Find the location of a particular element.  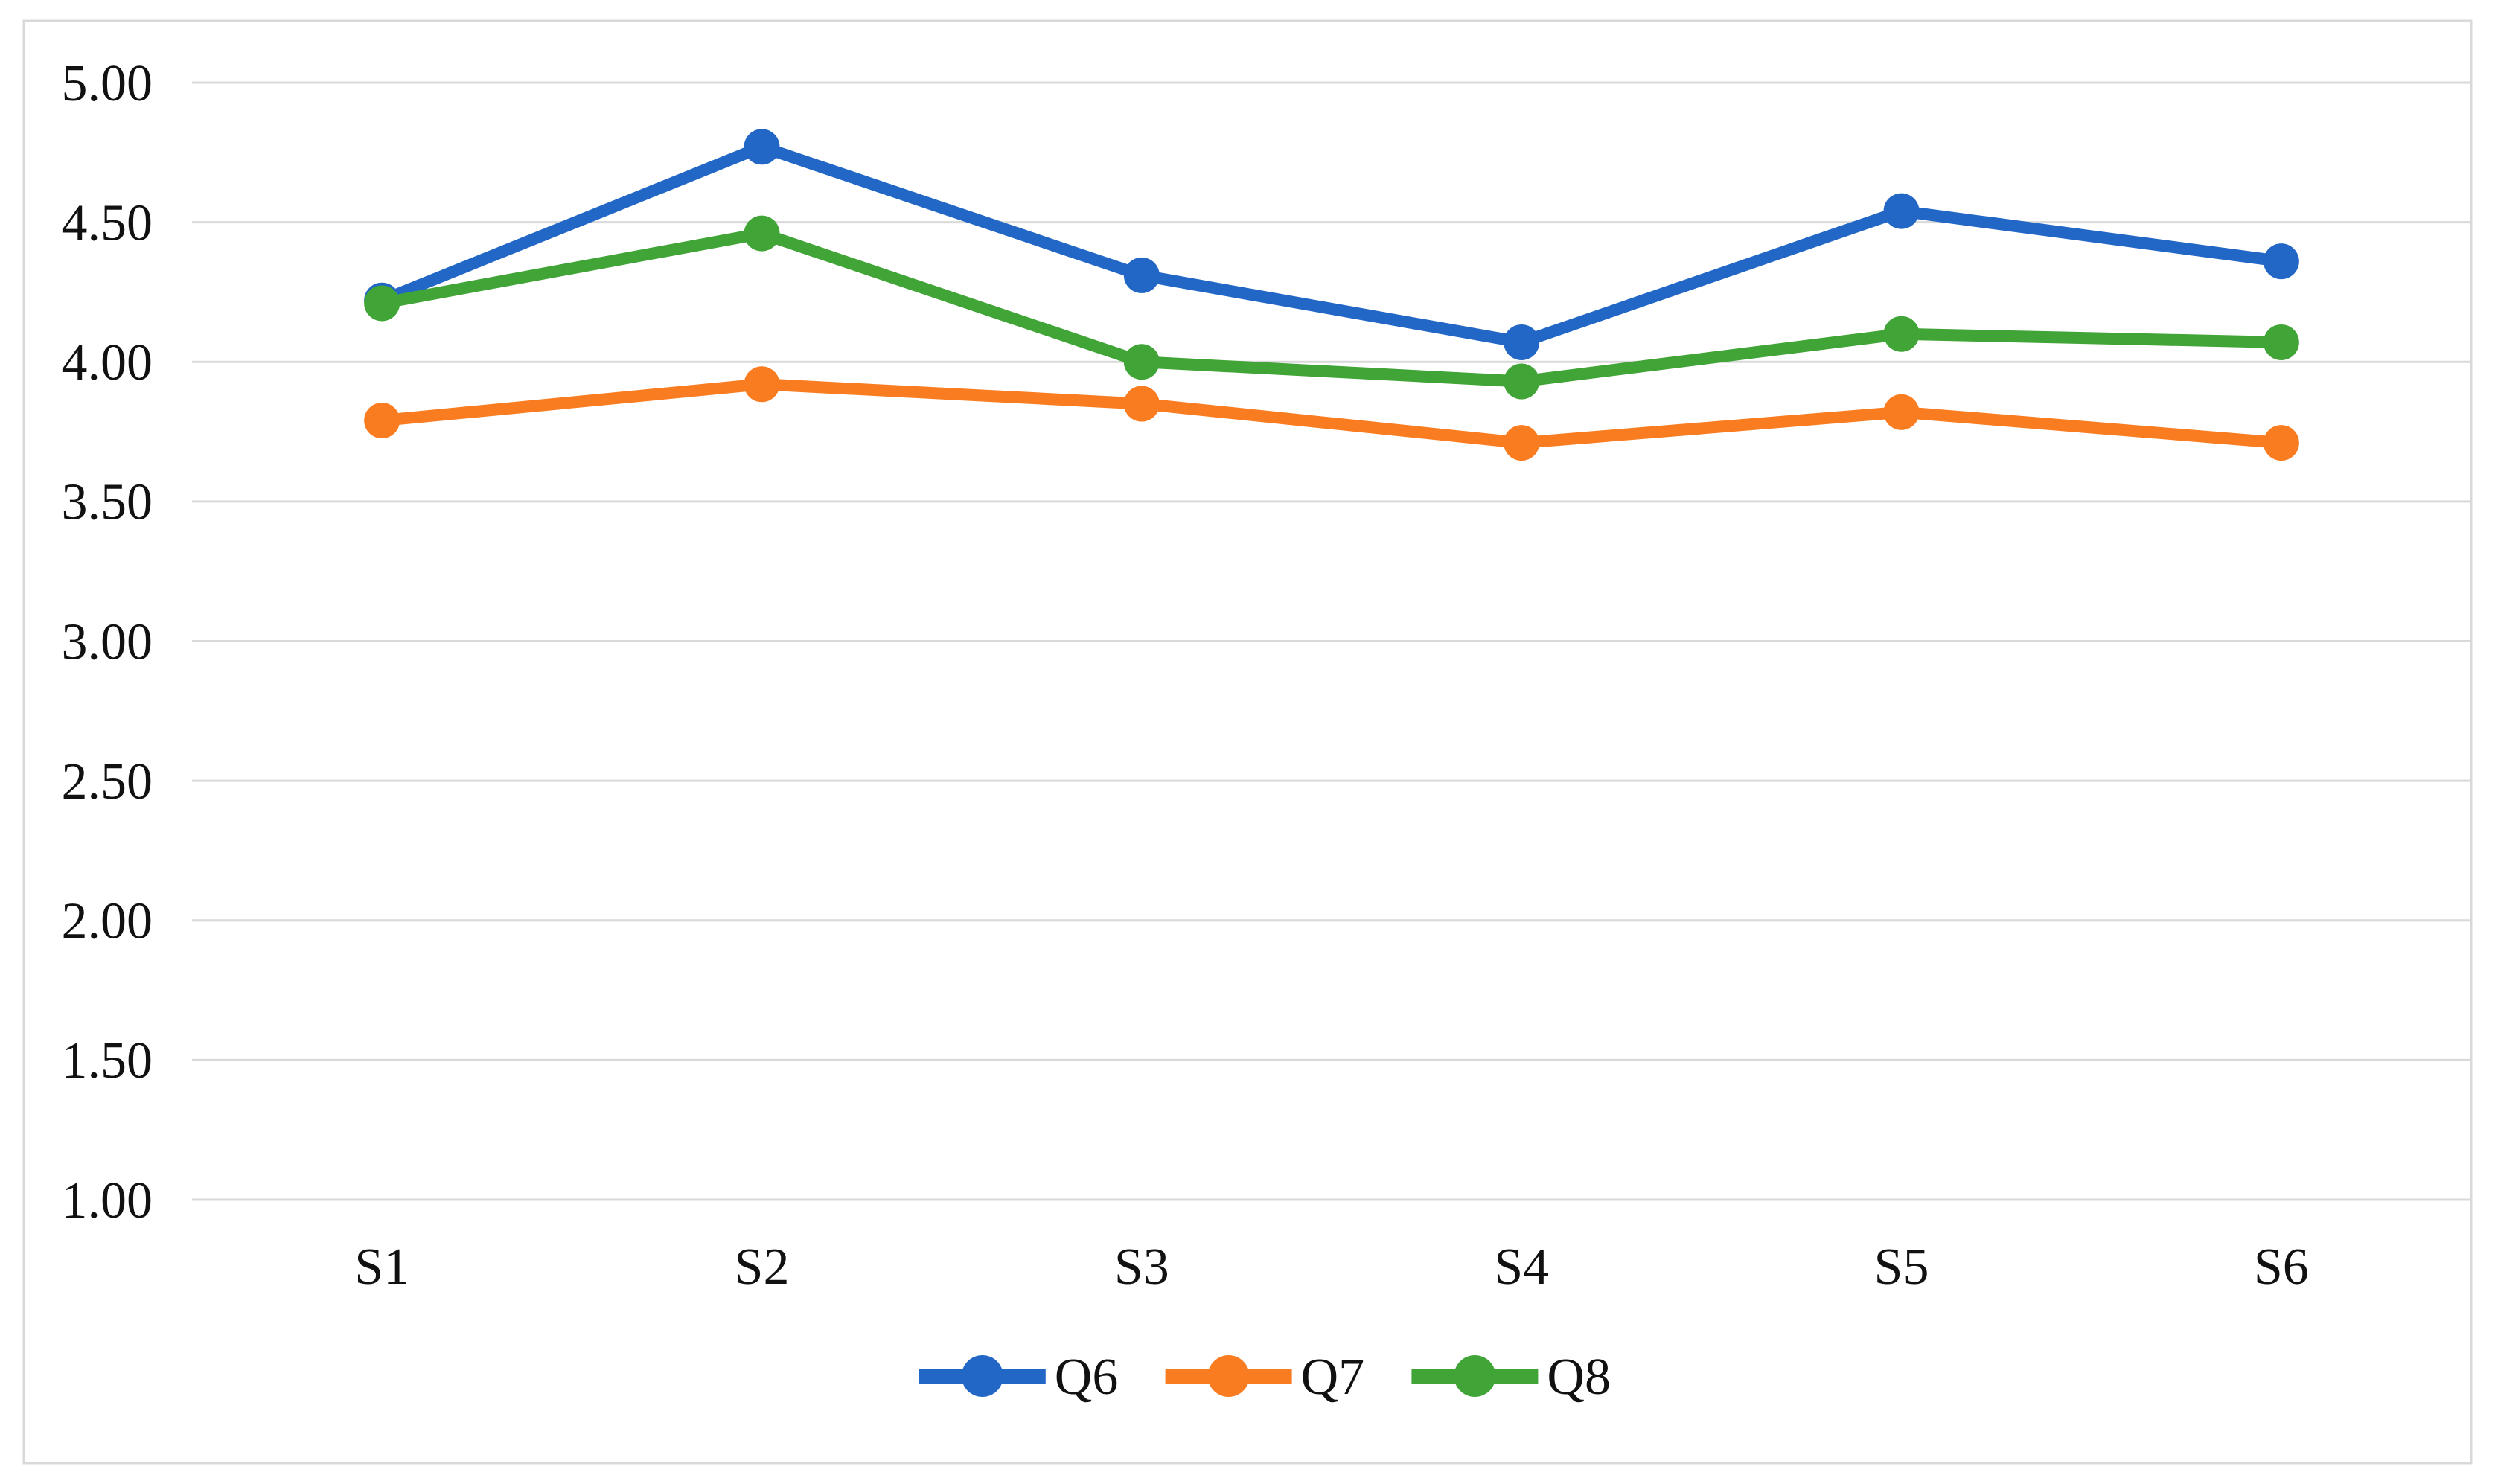

legend-swatch-marker-q8 is located at coordinates (1475, 1376).